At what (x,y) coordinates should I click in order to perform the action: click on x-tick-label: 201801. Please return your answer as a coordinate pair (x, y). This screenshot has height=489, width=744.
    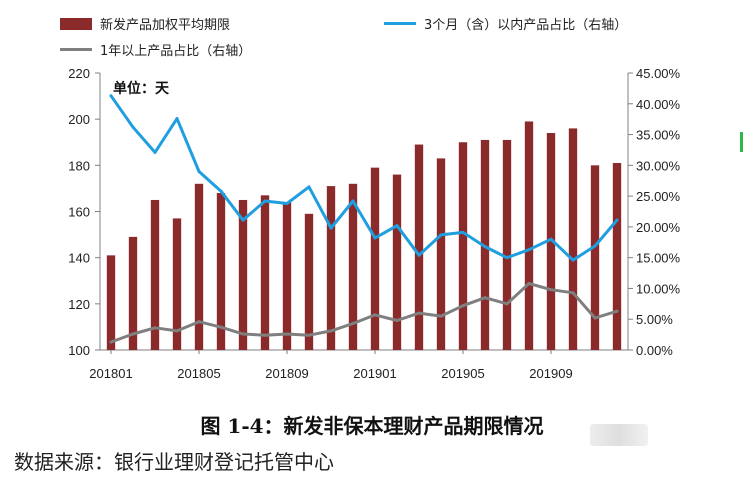
    Looking at the image, I should click on (110, 373).